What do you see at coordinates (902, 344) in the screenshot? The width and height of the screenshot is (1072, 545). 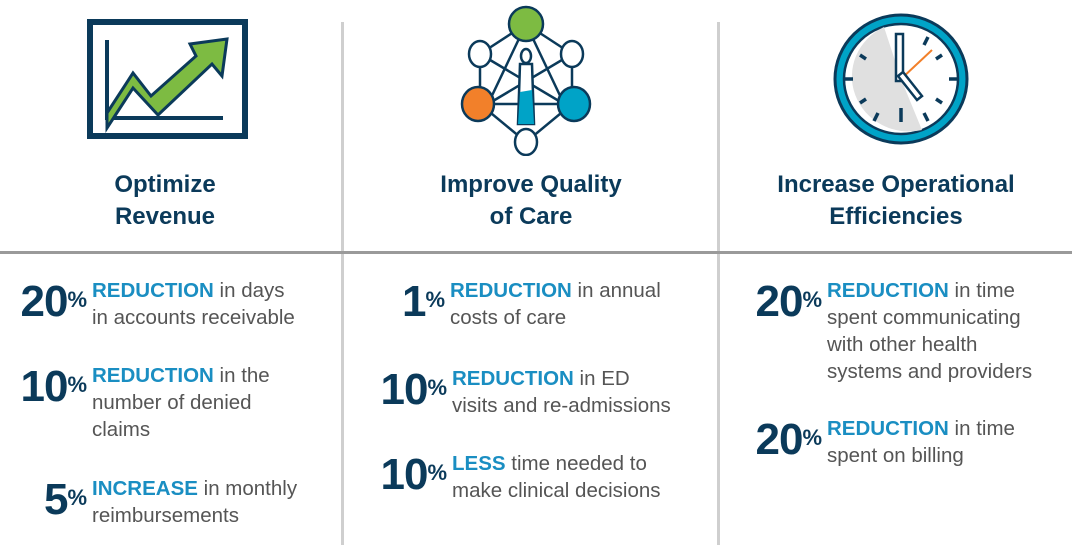 I see `stat-text: with other health` at bounding box center [902, 344].